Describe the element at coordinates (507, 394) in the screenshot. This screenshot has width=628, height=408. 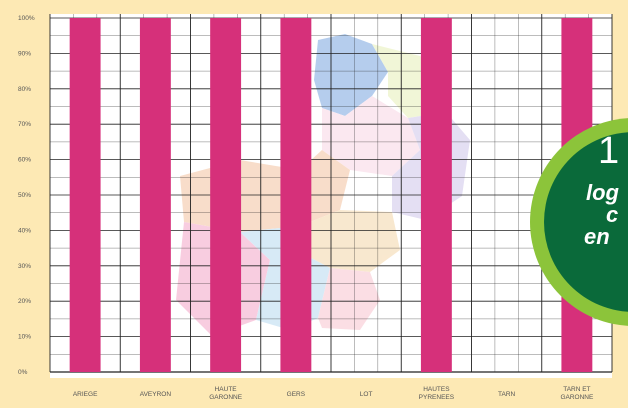
I see `x-tick-label: TARN` at that location.